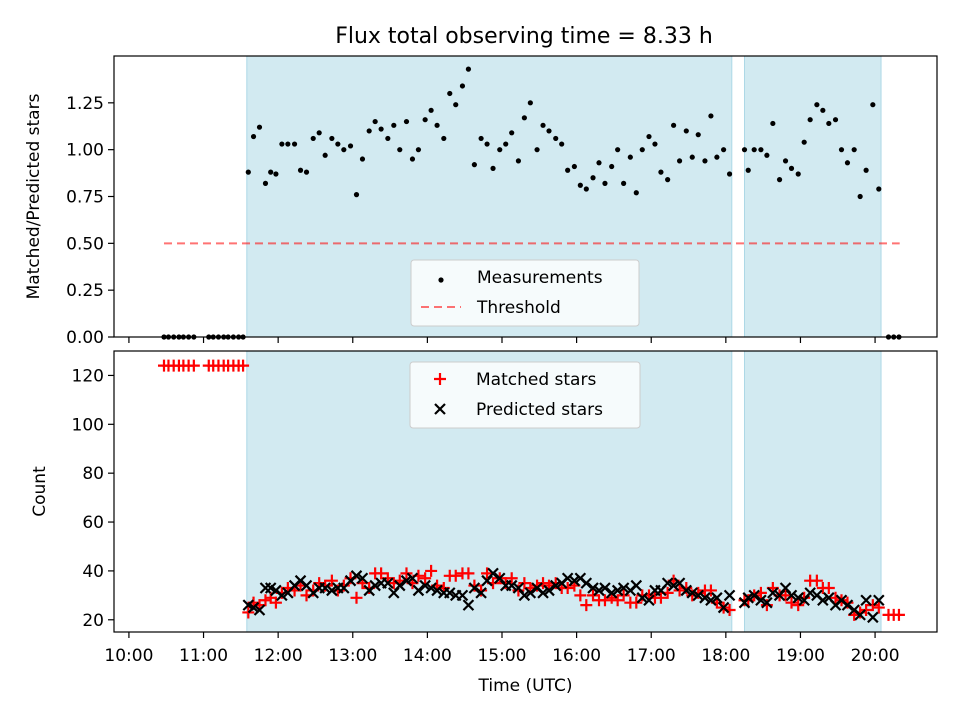  What do you see at coordinates (93, 572) in the screenshot?
I see `y-tick-label: 40` at bounding box center [93, 572].